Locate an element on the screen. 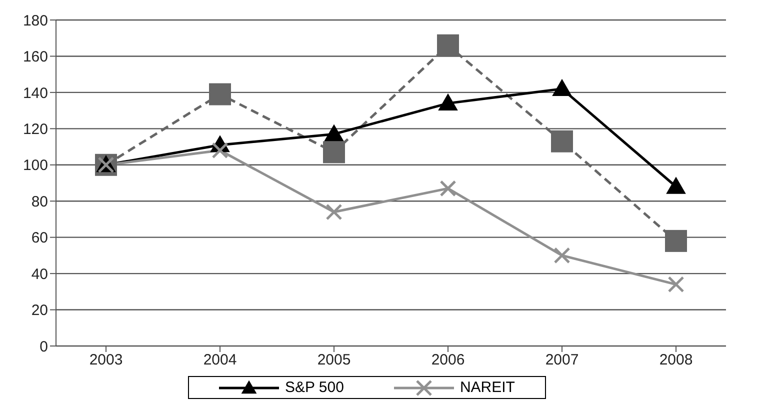 This screenshot has height=407, width=759. y-tick-label: 0 is located at coordinates (44, 347).